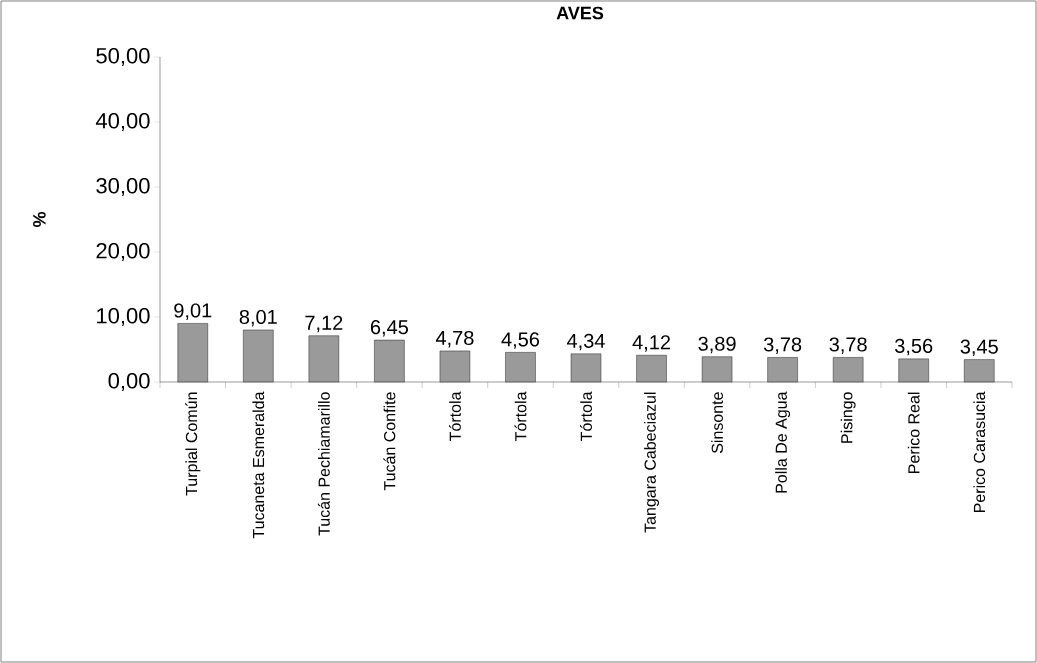 This screenshot has width=1037, height=663. I want to click on y-tick-label: 10,00, so click(123, 317).